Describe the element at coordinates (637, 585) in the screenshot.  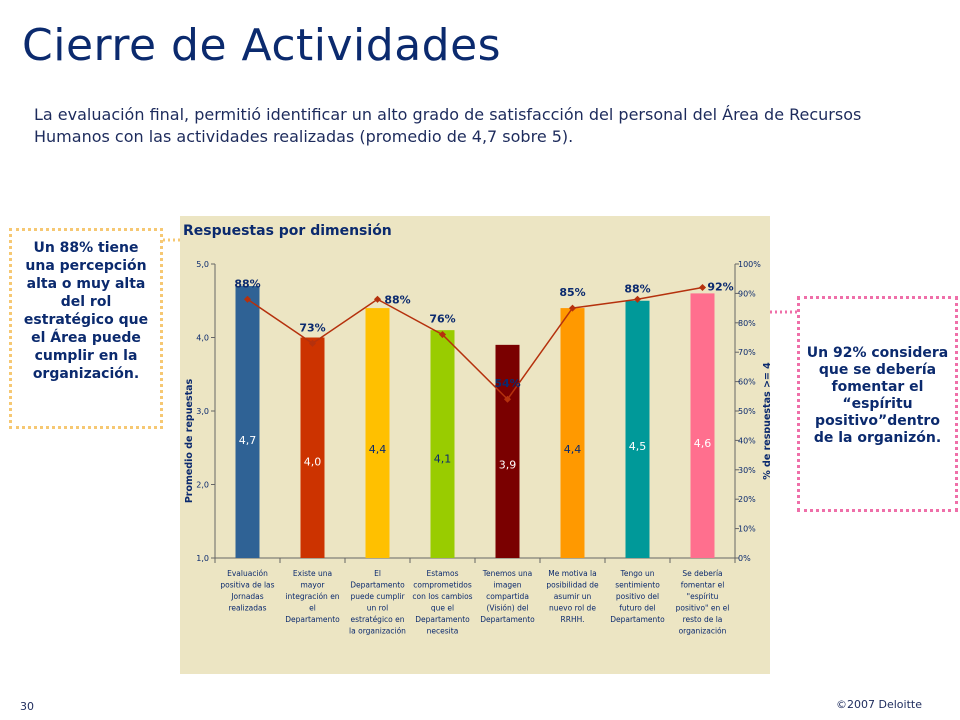
I see `category-label-line: sentimiento` at that location.